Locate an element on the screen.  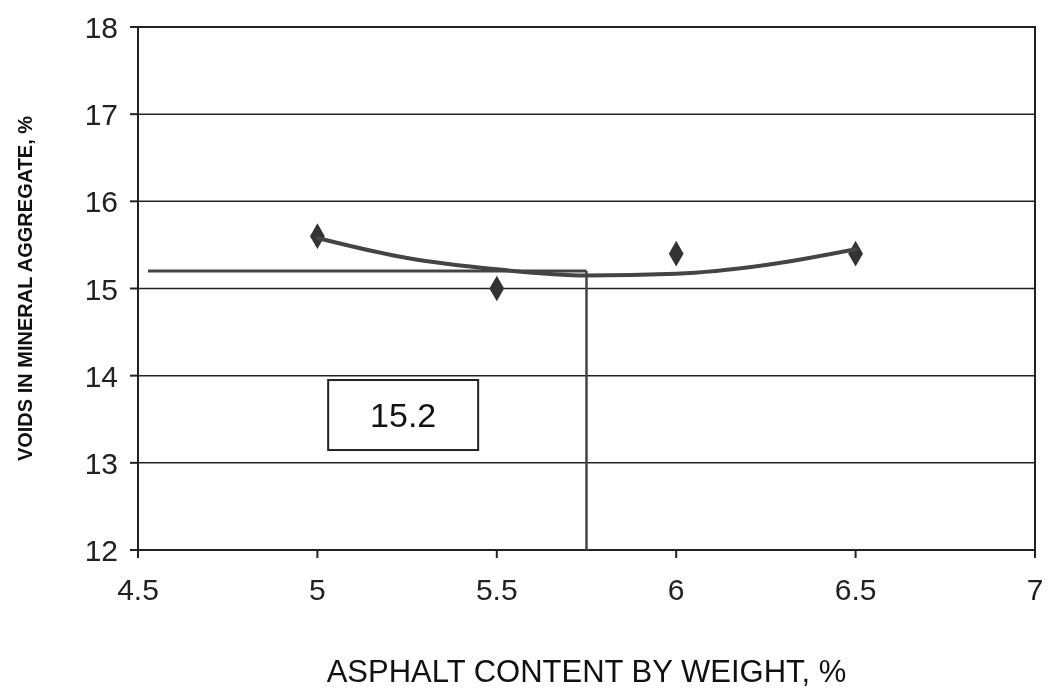
y-tick-label: 13 is located at coordinates (101, 463).